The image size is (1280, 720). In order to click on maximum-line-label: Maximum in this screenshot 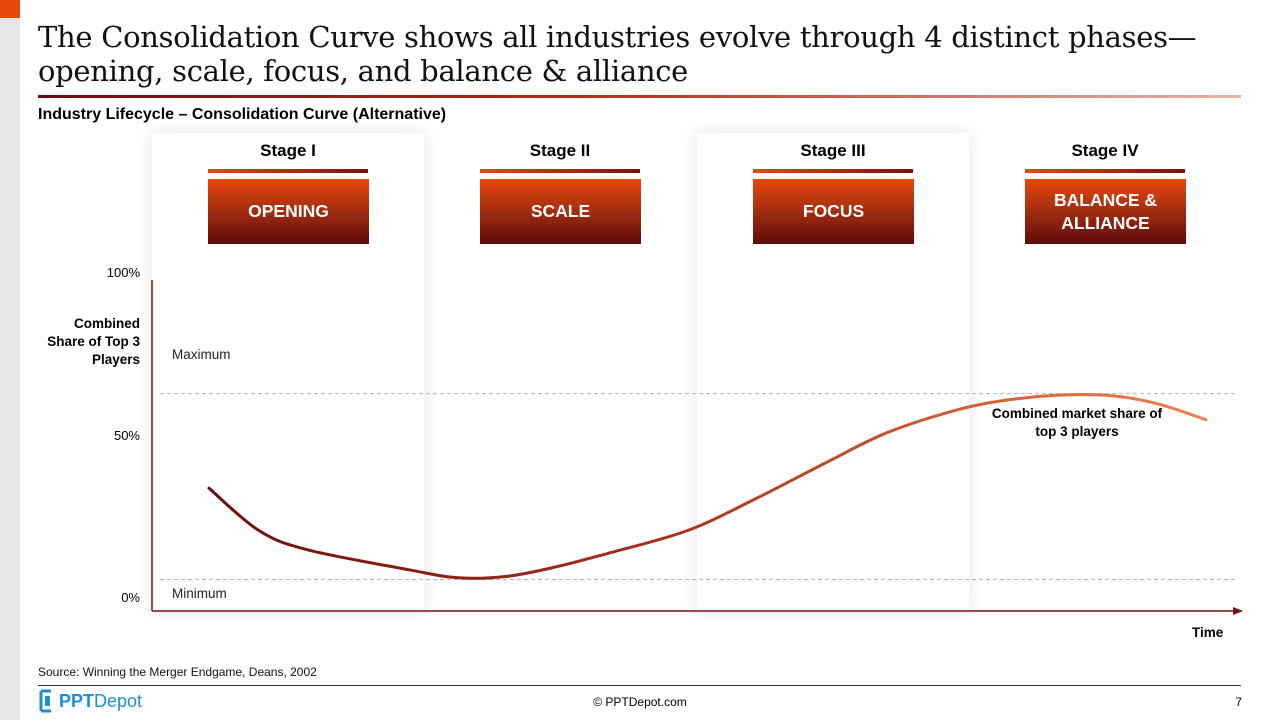, I will do `click(201, 354)`.